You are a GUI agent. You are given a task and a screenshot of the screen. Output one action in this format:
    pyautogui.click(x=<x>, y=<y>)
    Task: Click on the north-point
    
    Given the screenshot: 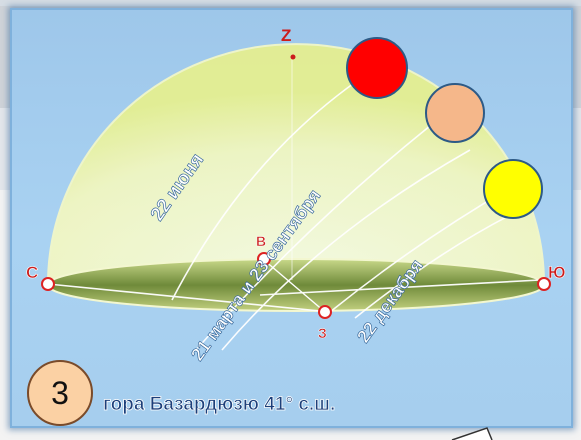 What is the action you would take?
    pyautogui.click(x=48, y=284)
    